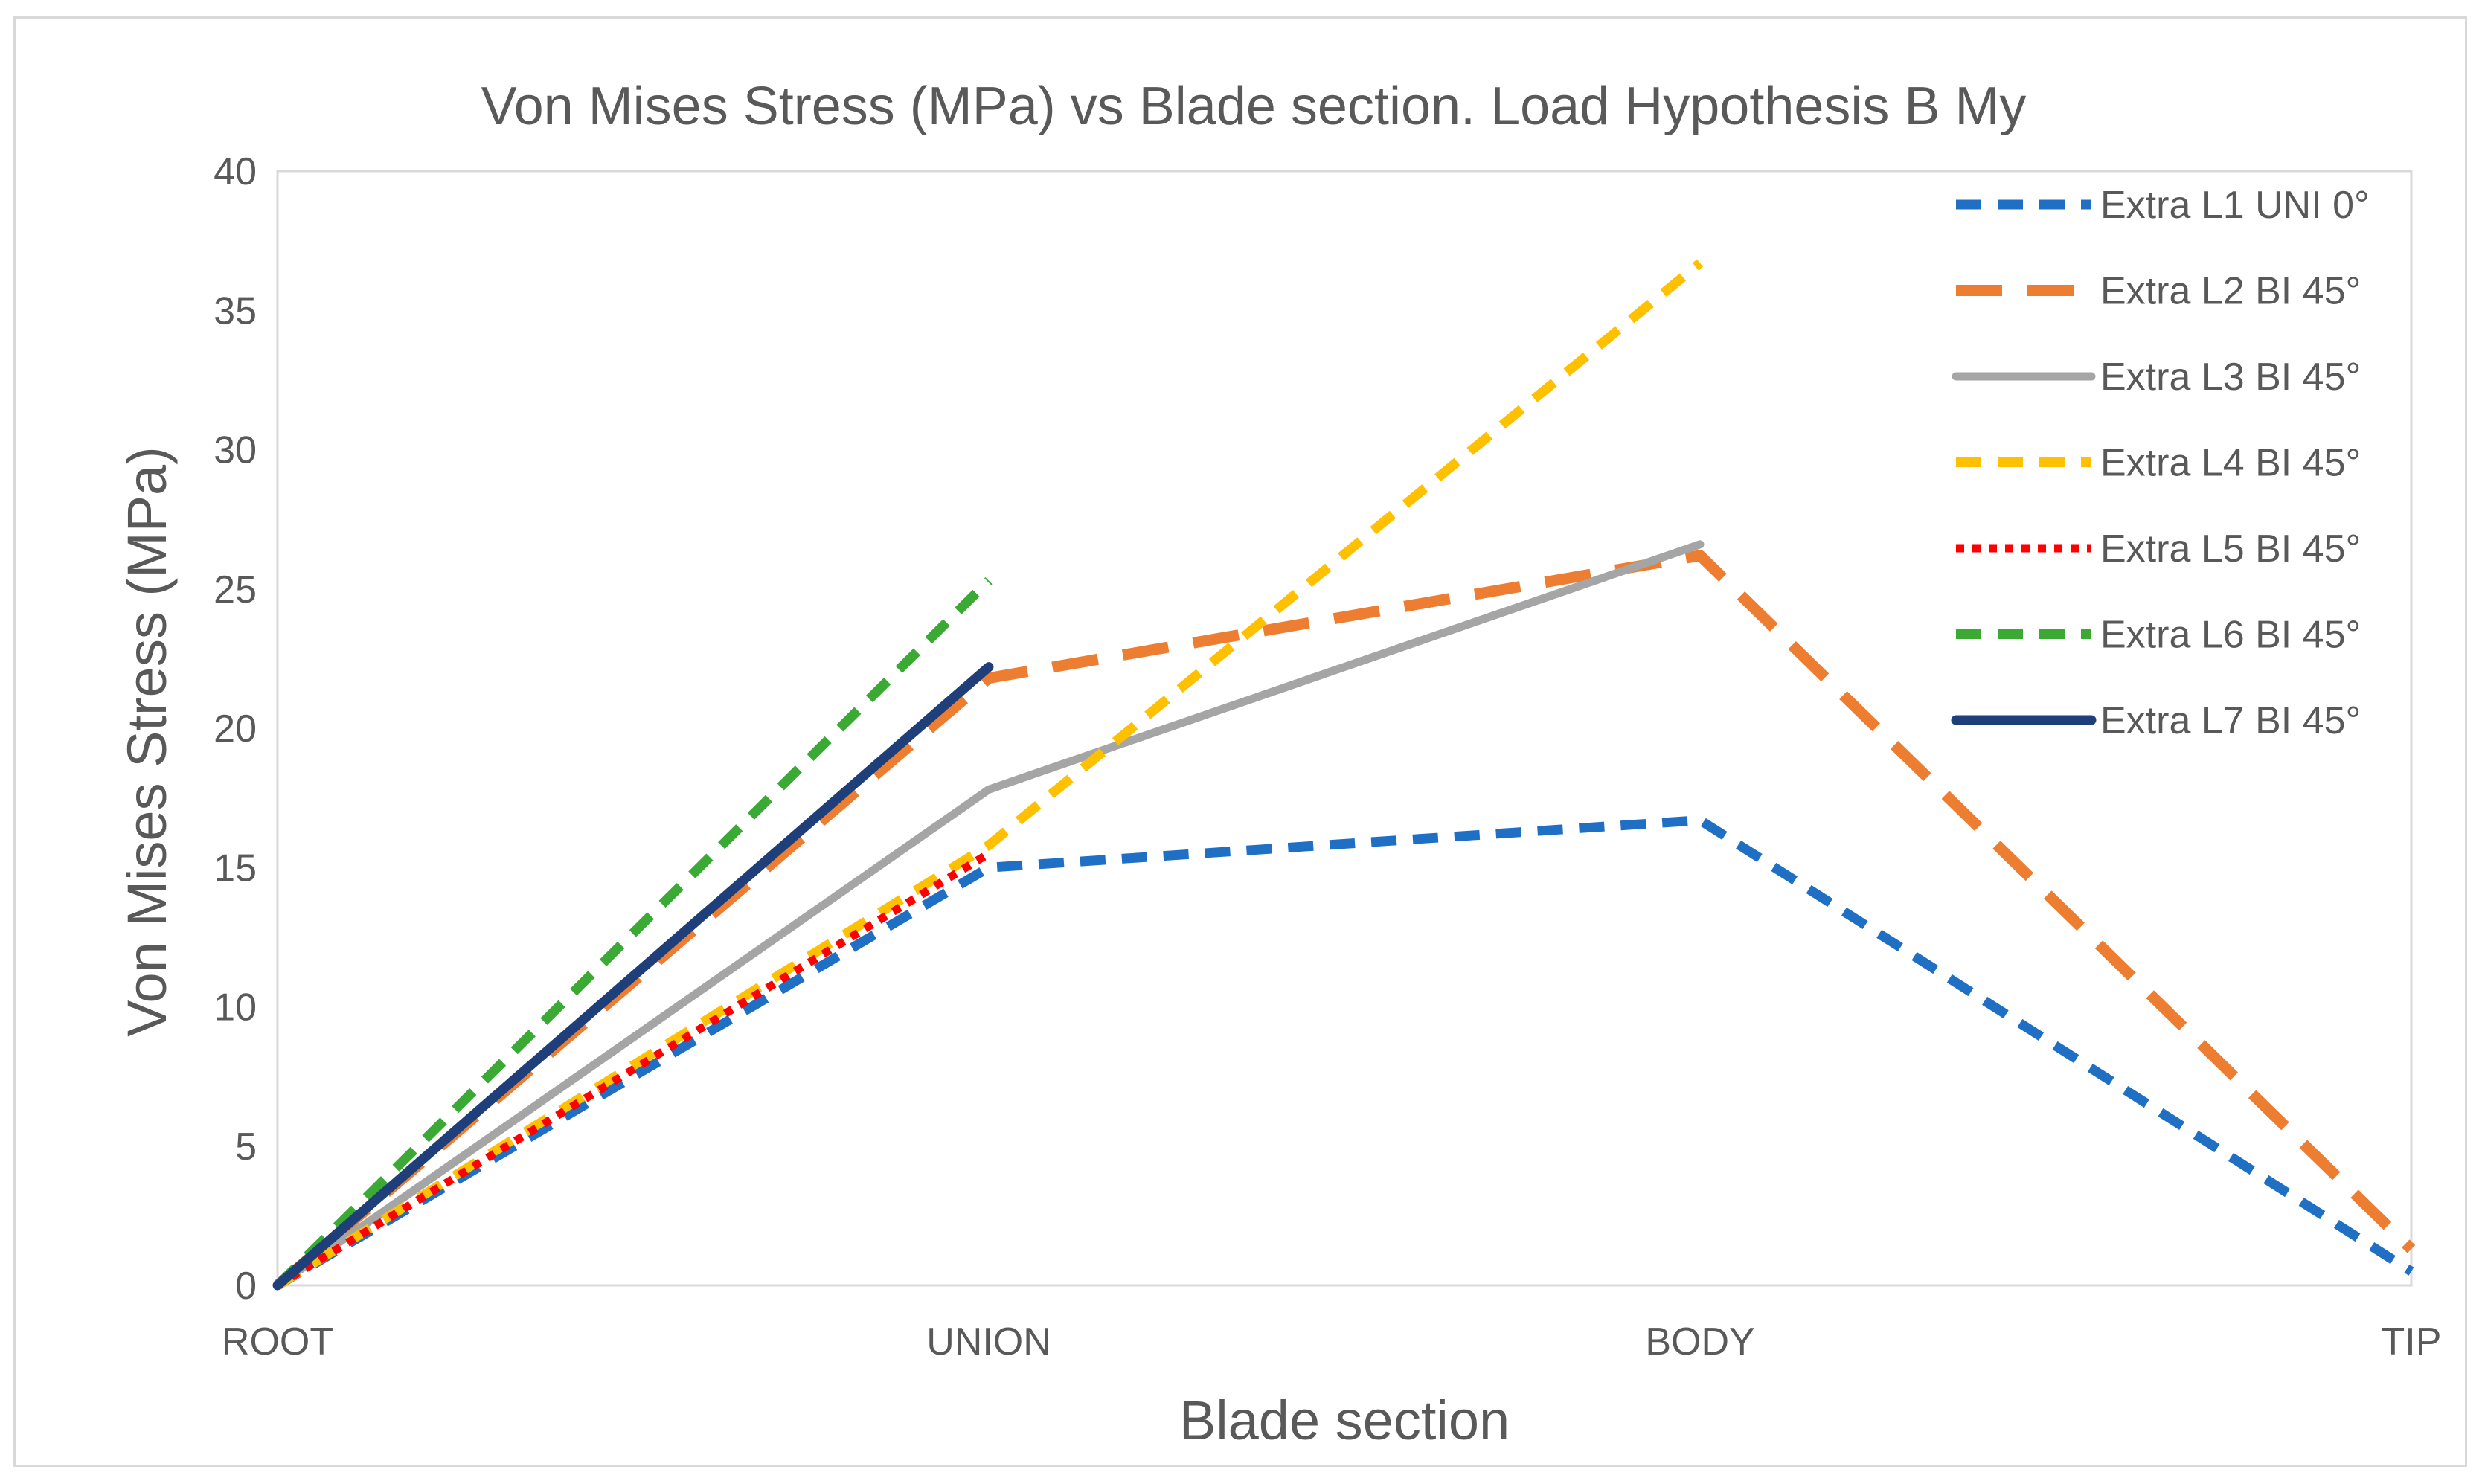 This screenshot has width=2482, height=1484. What do you see at coordinates (2231, 635) in the screenshot?
I see `legend-label-6: Extra L6 BI 45°` at bounding box center [2231, 635].